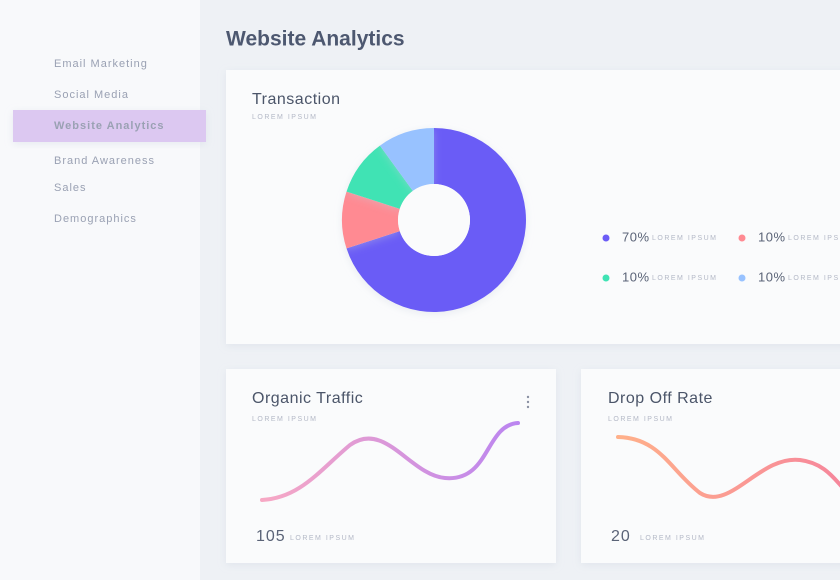 The width and height of the screenshot is (840, 585). Describe the element at coordinates (660, 398) in the screenshot. I see `card-title: Drop Off Rate` at that location.